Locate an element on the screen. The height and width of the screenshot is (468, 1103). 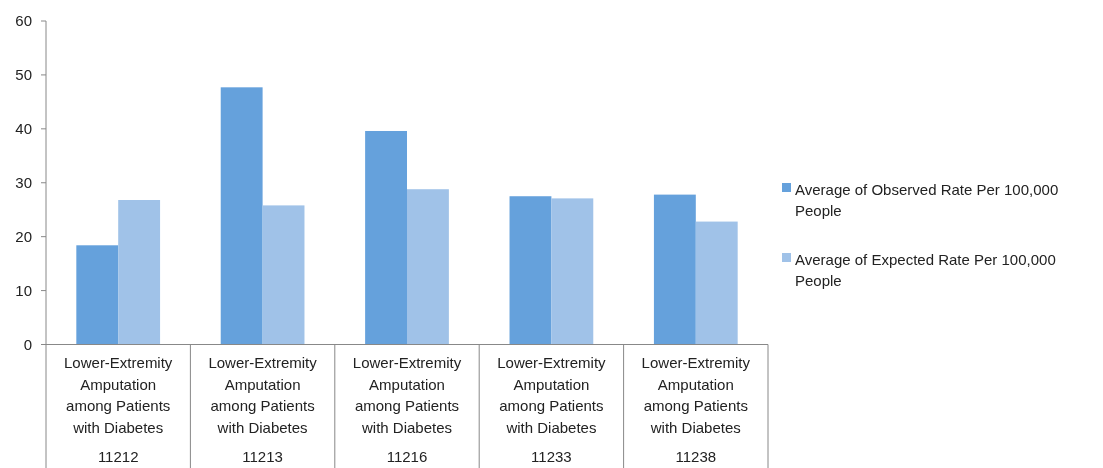
y-tick-label: 60 is located at coordinates (23, 21).